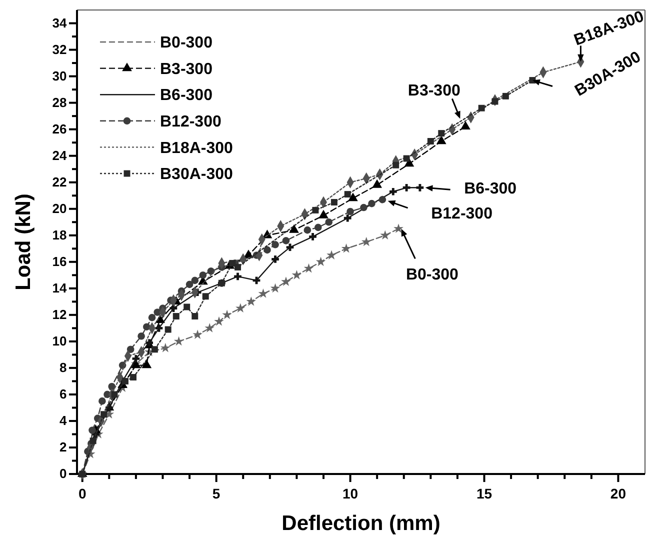  Describe the element at coordinates (59, 262) in the screenshot. I see `y-tick-label: 16` at that location.